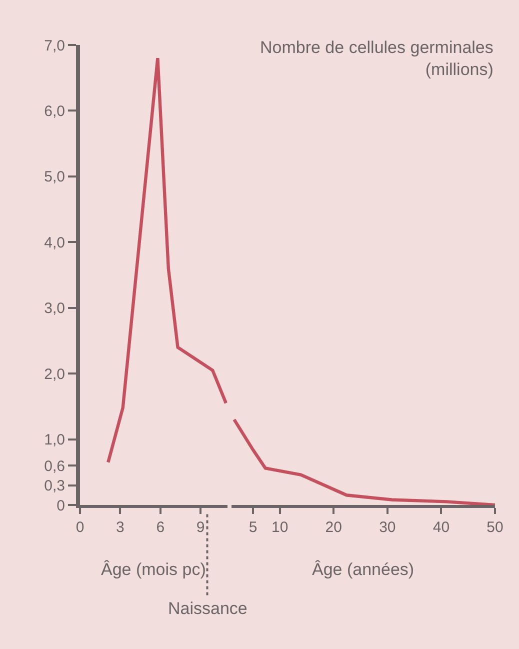 Image resolution: width=519 pixels, height=649 pixels. I want to click on x-tick-label: 0, so click(80, 527).